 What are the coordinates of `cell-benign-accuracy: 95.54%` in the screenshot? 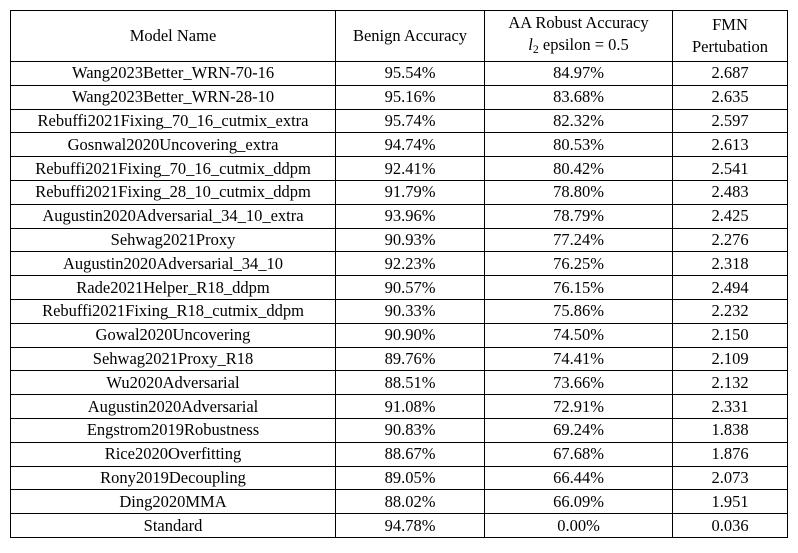 It's located at (410, 73).